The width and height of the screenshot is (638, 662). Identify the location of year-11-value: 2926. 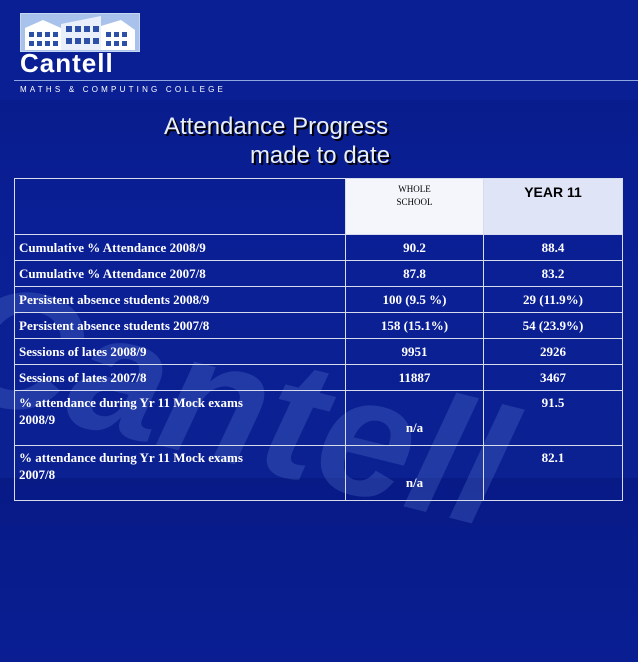
(553, 351).